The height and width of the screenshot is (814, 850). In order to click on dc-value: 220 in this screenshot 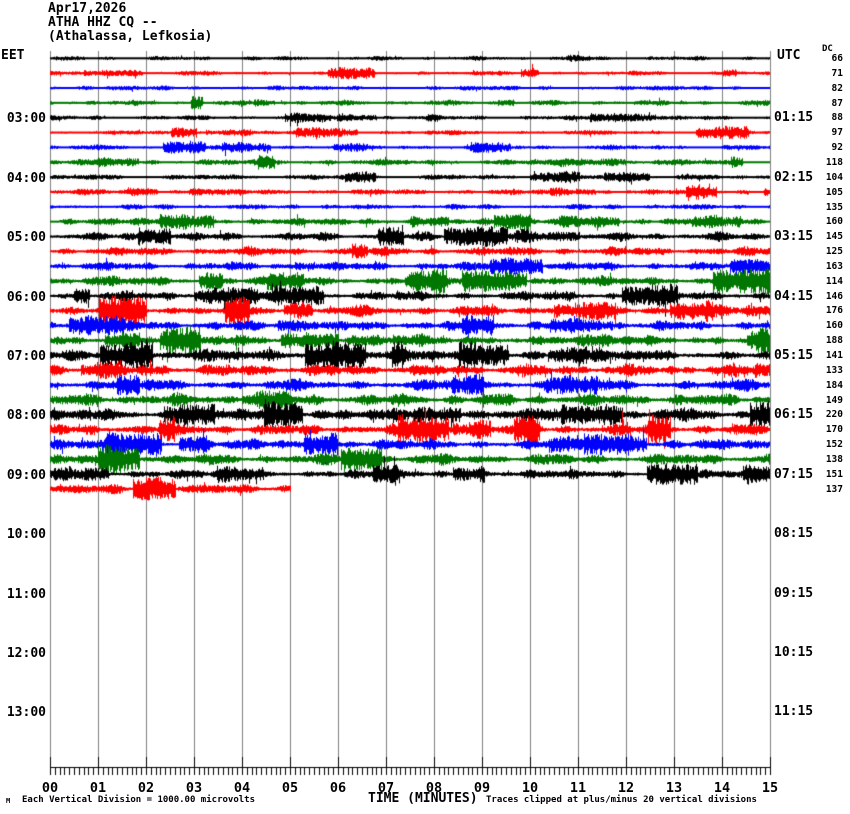, I will do `click(834, 415)`.